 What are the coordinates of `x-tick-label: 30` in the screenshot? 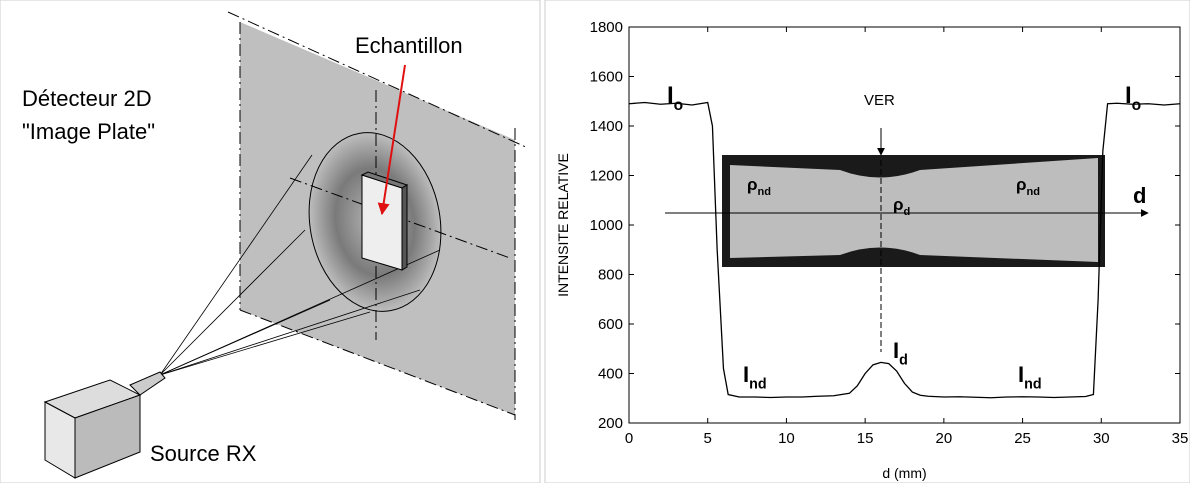 It's located at (1101, 438).